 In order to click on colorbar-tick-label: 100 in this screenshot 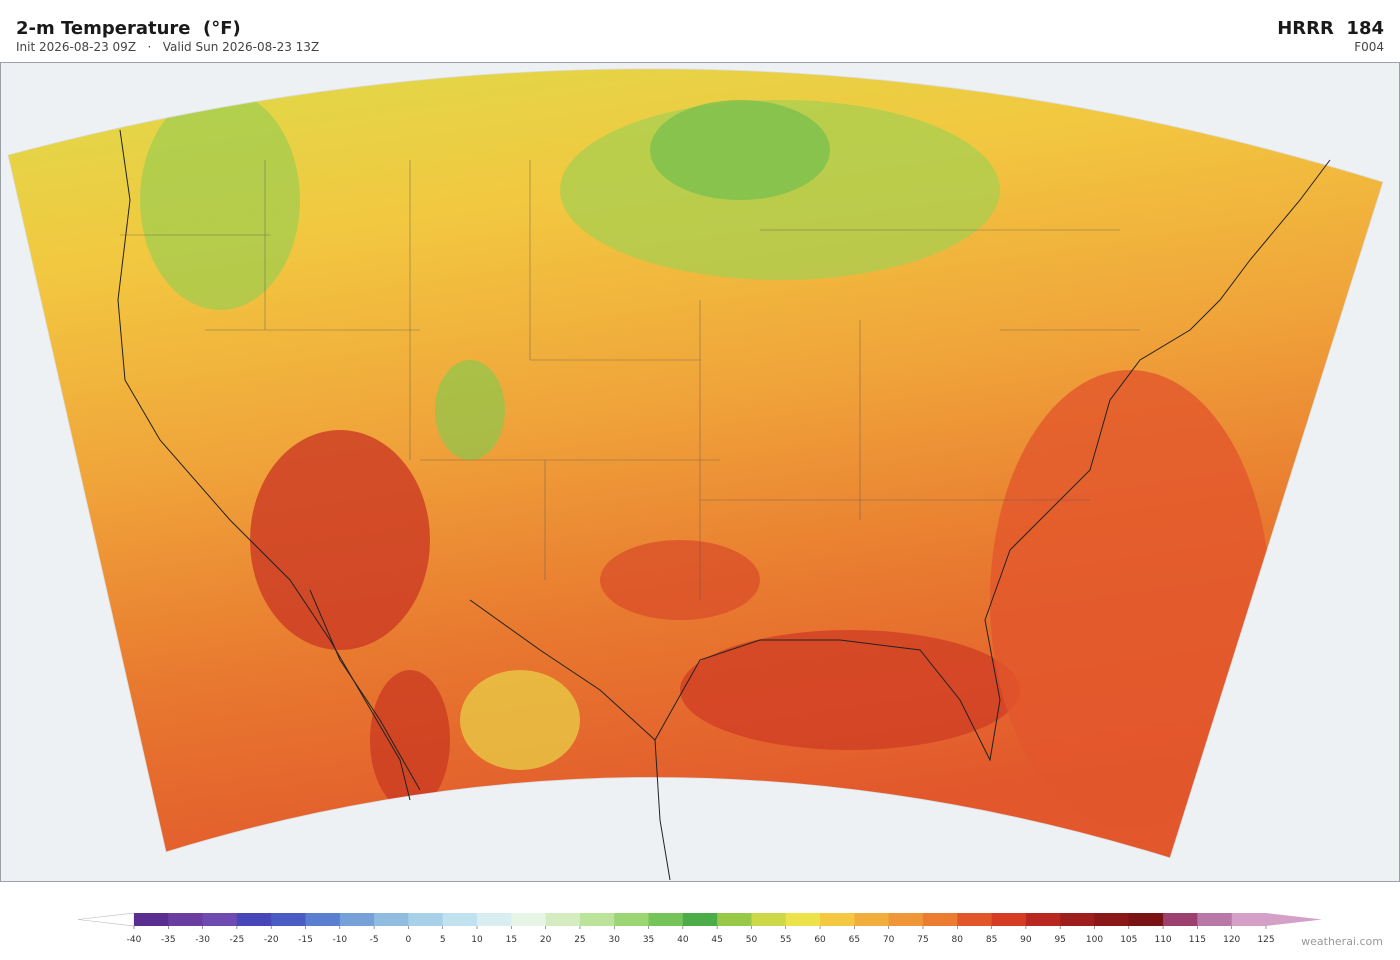, I will do `click(1094, 940)`.